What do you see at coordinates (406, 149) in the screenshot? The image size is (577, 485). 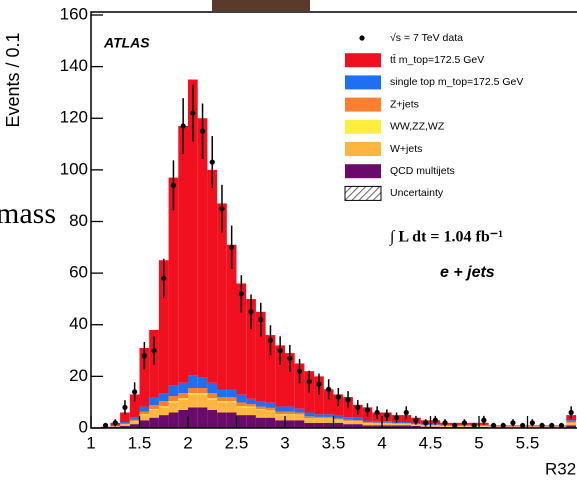 I see `legend-label: W+jets` at bounding box center [406, 149].